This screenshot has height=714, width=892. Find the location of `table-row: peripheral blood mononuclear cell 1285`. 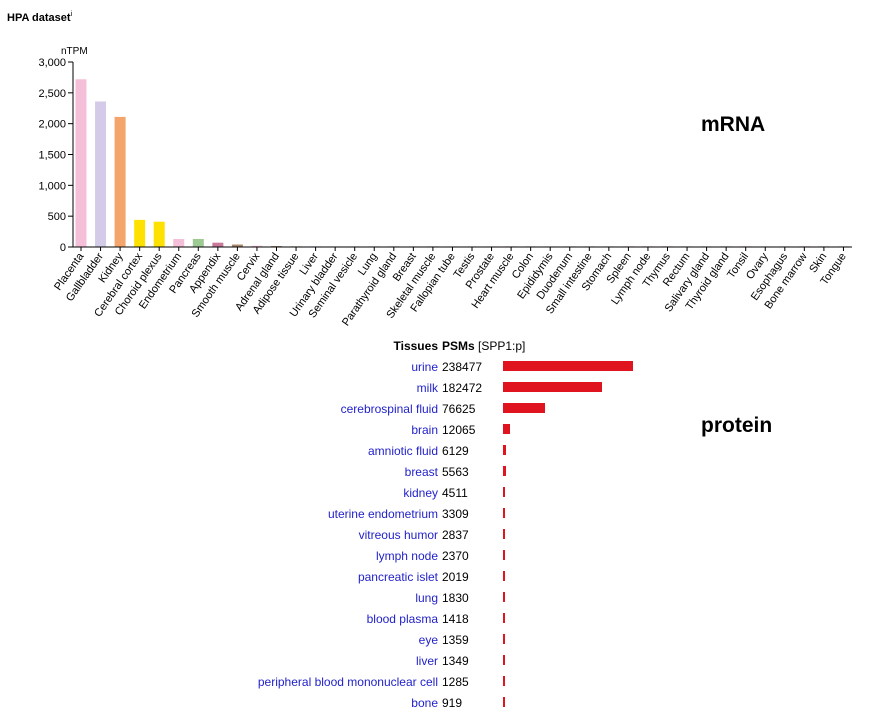

table-row: peripheral blood mononuclear cell 1285 is located at coordinates (446, 682).